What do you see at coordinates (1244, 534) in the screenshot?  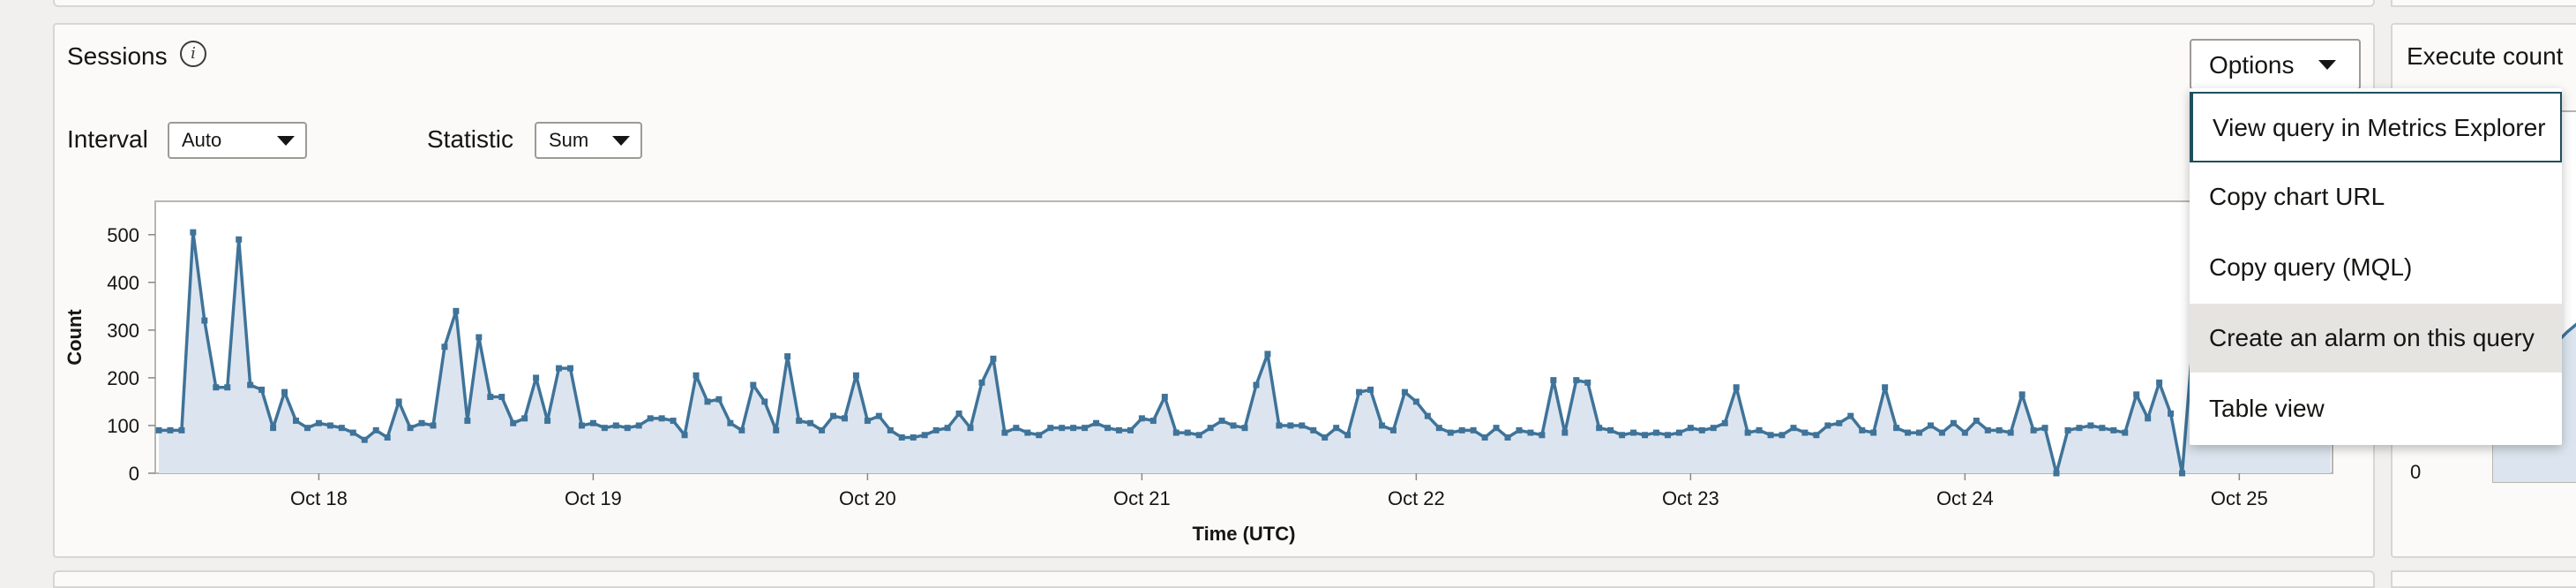 I see `x-axis-title: Time (UTC)` at bounding box center [1244, 534].